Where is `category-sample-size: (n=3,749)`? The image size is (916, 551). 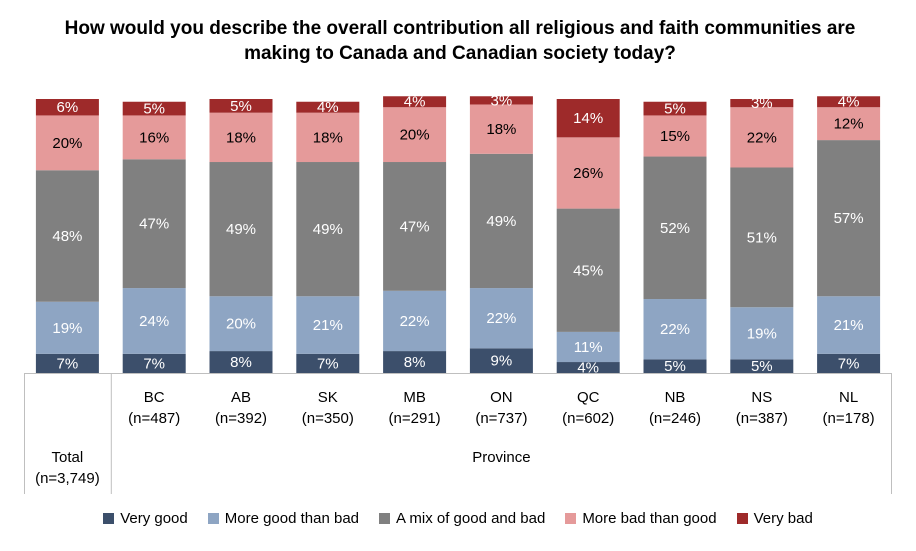 category-sample-size: (n=3,749) is located at coordinates (67, 478).